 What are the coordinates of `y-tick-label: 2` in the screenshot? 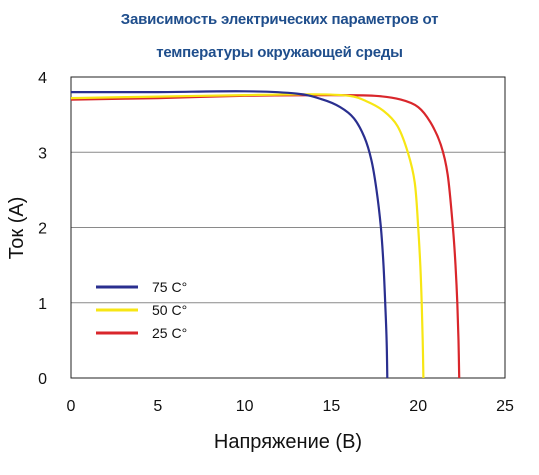 It's located at (42, 229).